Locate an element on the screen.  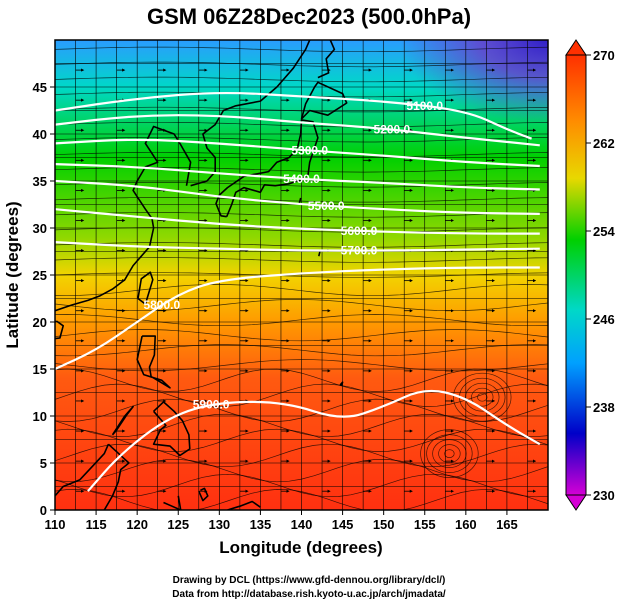
contour-label: 5300.0 is located at coordinates (309, 151).